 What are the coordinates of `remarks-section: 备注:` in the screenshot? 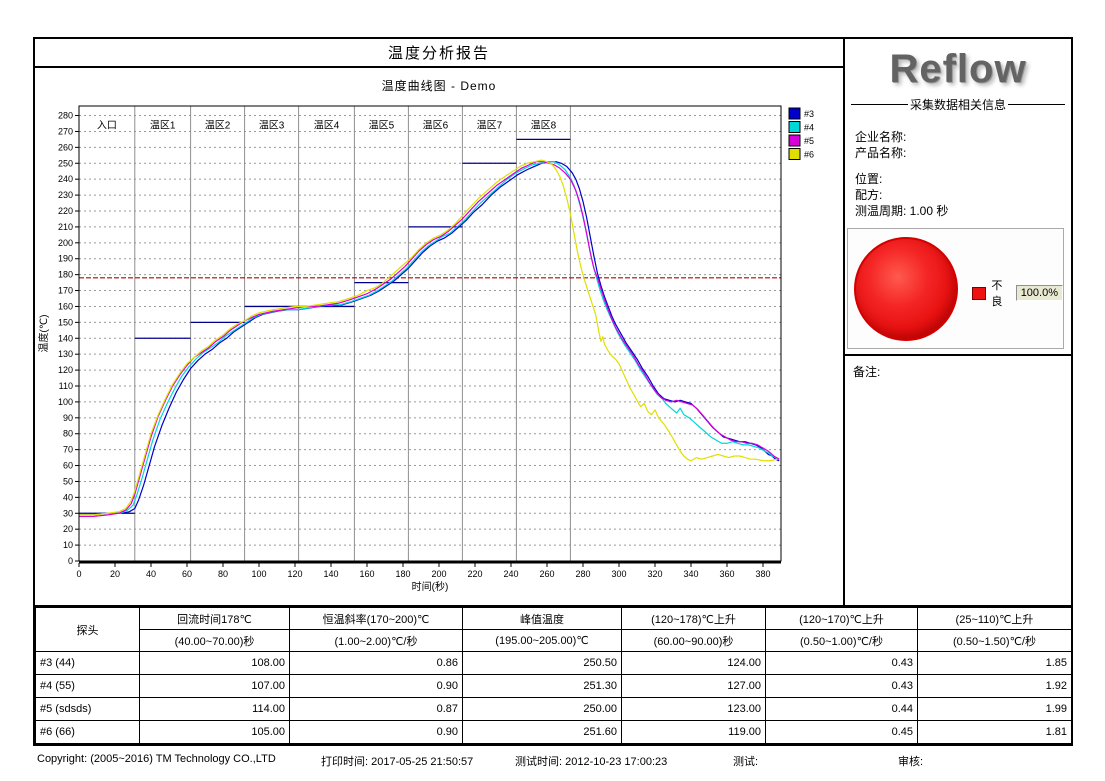 It's located at (958, 479).